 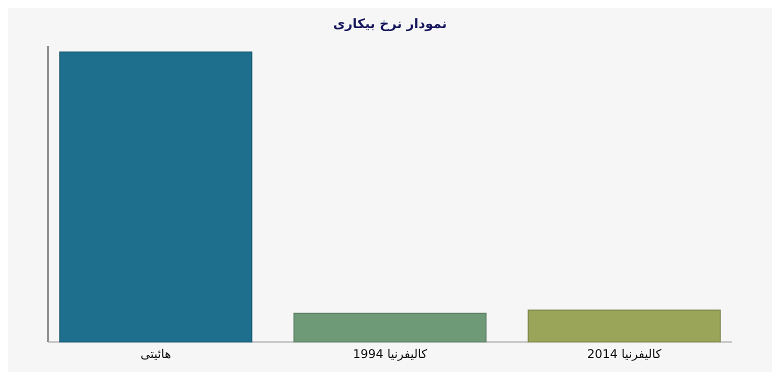 What do you see at coordinates (156, 354) in the screenshot?
I see `x-tick-label: هائیتی` at bounding box center [156, 354].